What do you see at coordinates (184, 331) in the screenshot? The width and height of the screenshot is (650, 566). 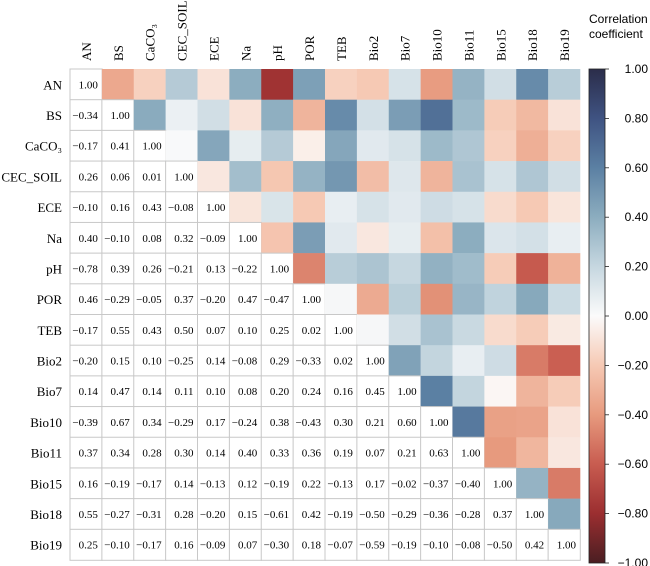 I see `cell-value-label: 0.50` at bounding box center [184, 331].